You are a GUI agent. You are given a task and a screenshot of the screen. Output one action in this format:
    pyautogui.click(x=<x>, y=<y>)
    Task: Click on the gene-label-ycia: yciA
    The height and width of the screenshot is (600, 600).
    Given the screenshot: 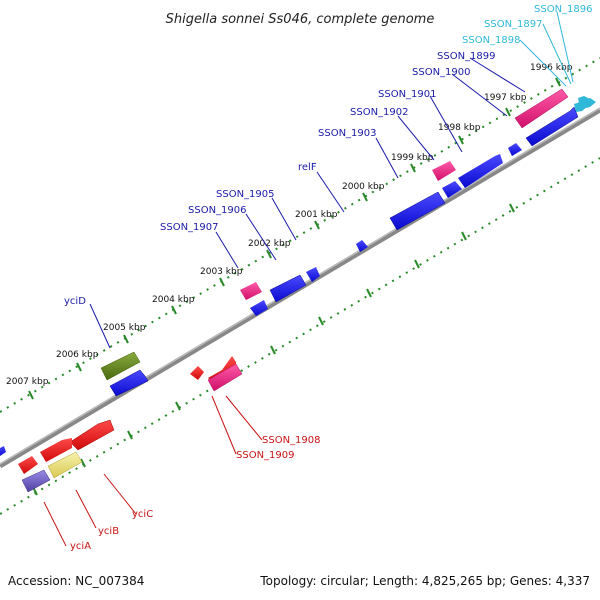 What is the action you would take?
    pyautogui.click(x=80, y=546)
    